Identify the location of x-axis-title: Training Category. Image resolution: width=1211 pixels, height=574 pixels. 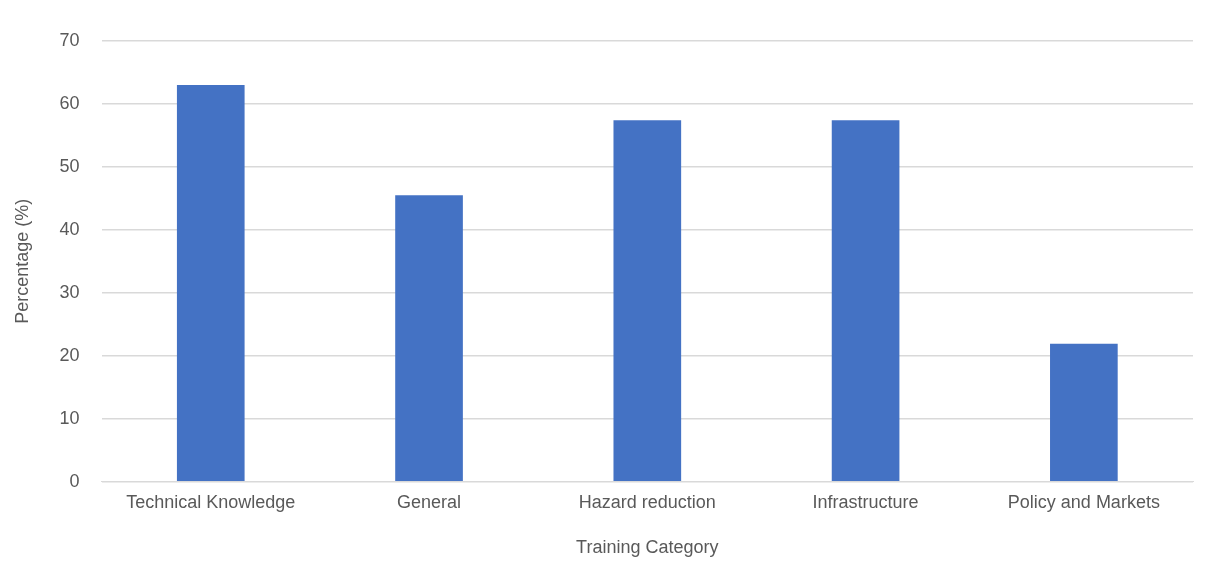
(647, 547).